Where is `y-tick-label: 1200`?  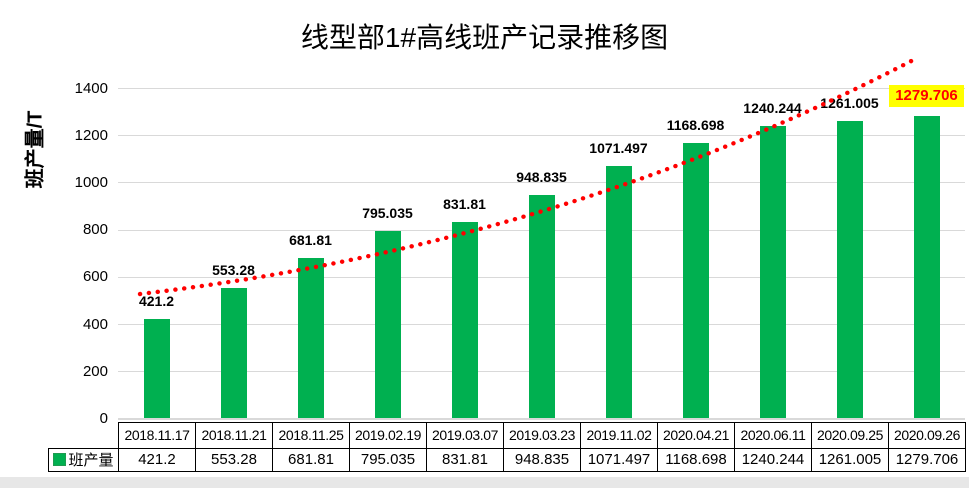
y-tick-label: 1200 is located at coordinates (91, 135).